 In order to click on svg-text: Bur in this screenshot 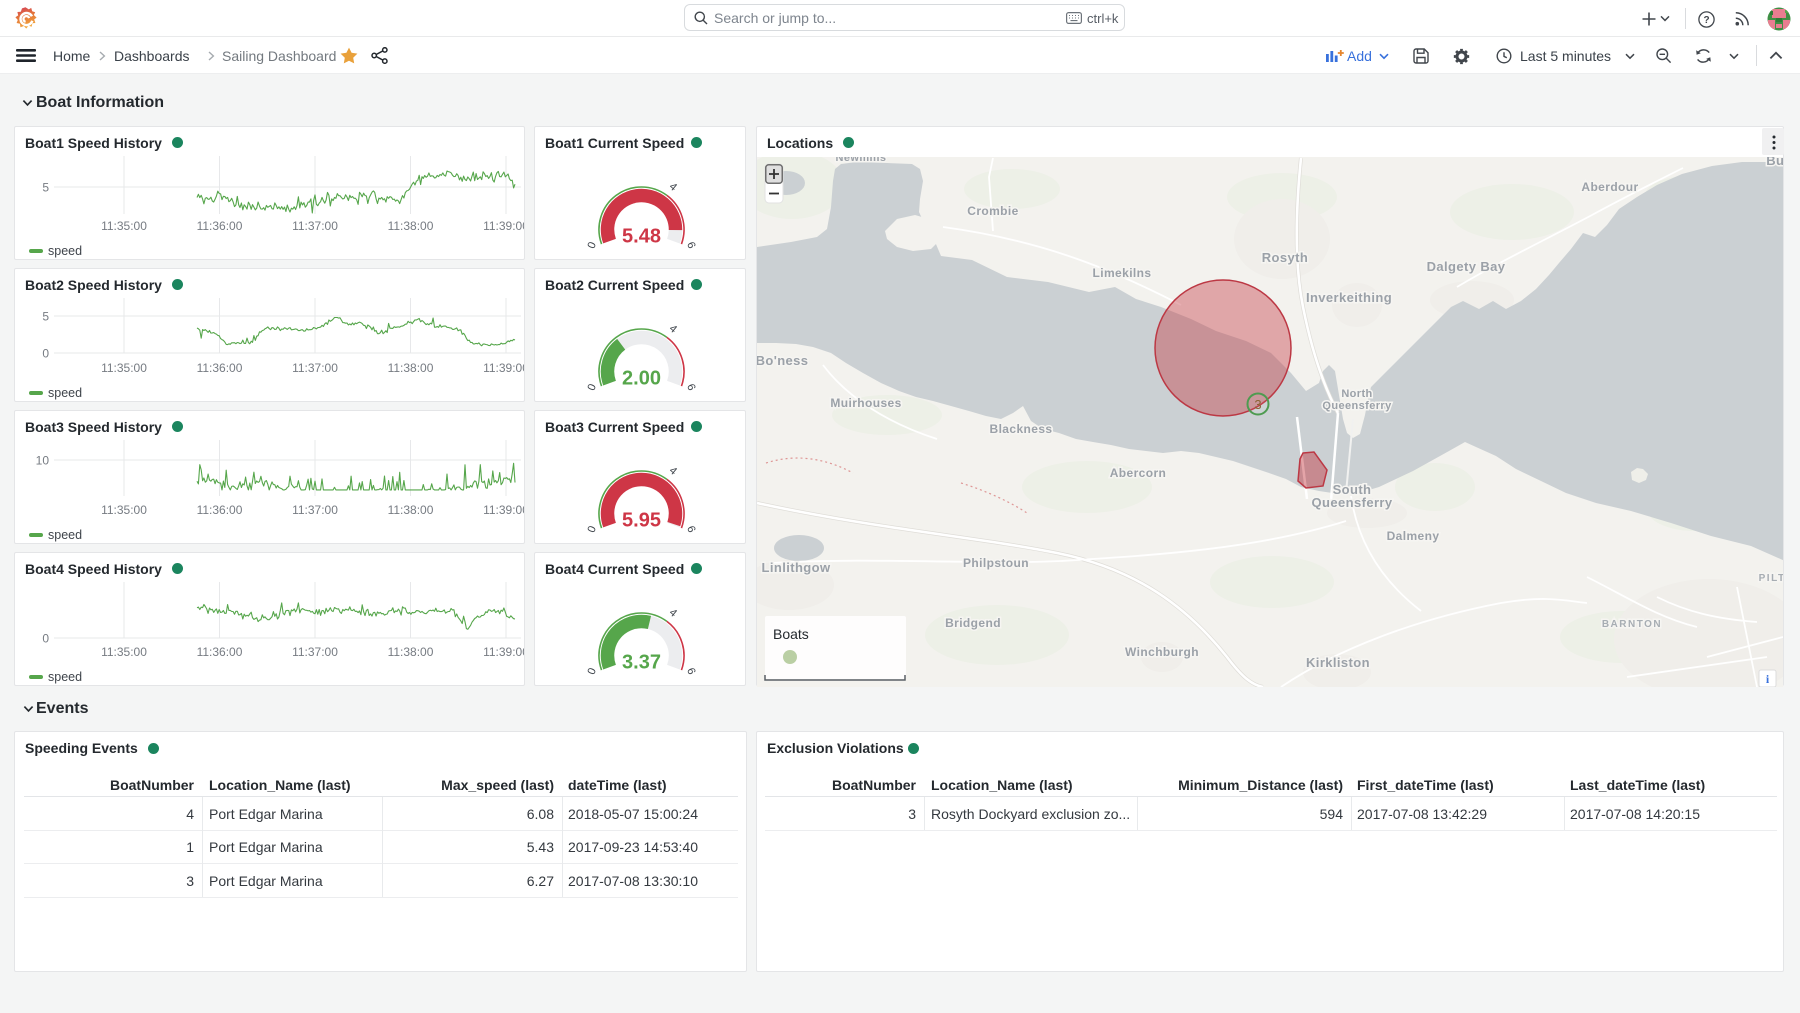, I will do `click(1774, 162)`.